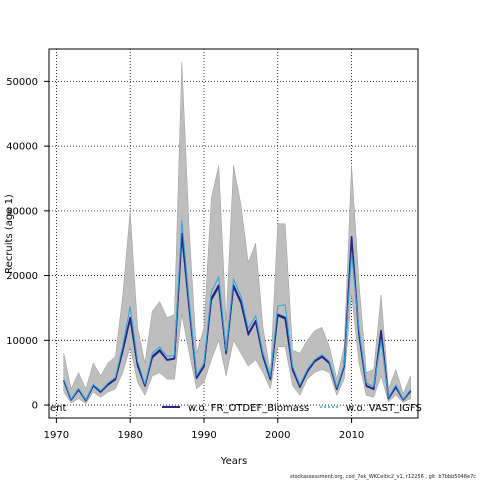 The width and height of the screenshot is (480, 480). What do you see at coordinates (129, 435) in the screenshot?
I see `x-tick-label-1: 1980` at bounding box center [129, 435].